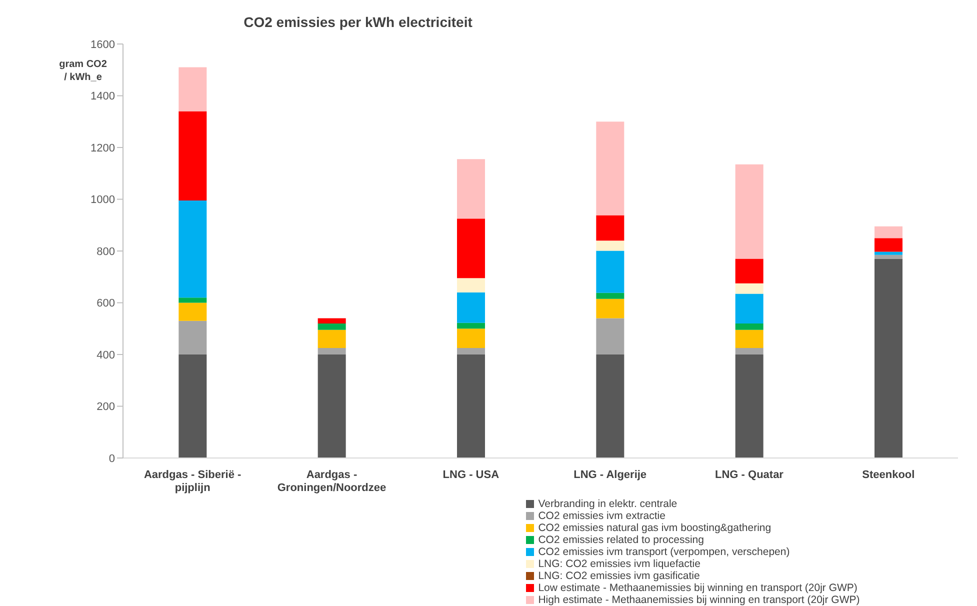 The image size is (977, 606). Describe the element at coordinates (105, 355) in the screenshot. I see `y-tick-label: 400` at that location.